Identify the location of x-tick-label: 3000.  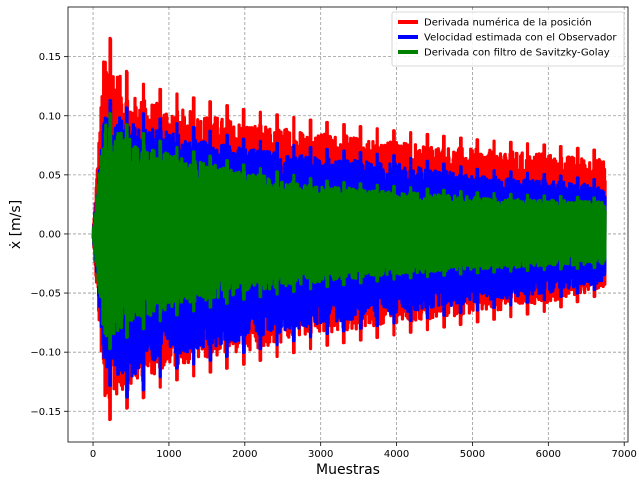
(320, 454).